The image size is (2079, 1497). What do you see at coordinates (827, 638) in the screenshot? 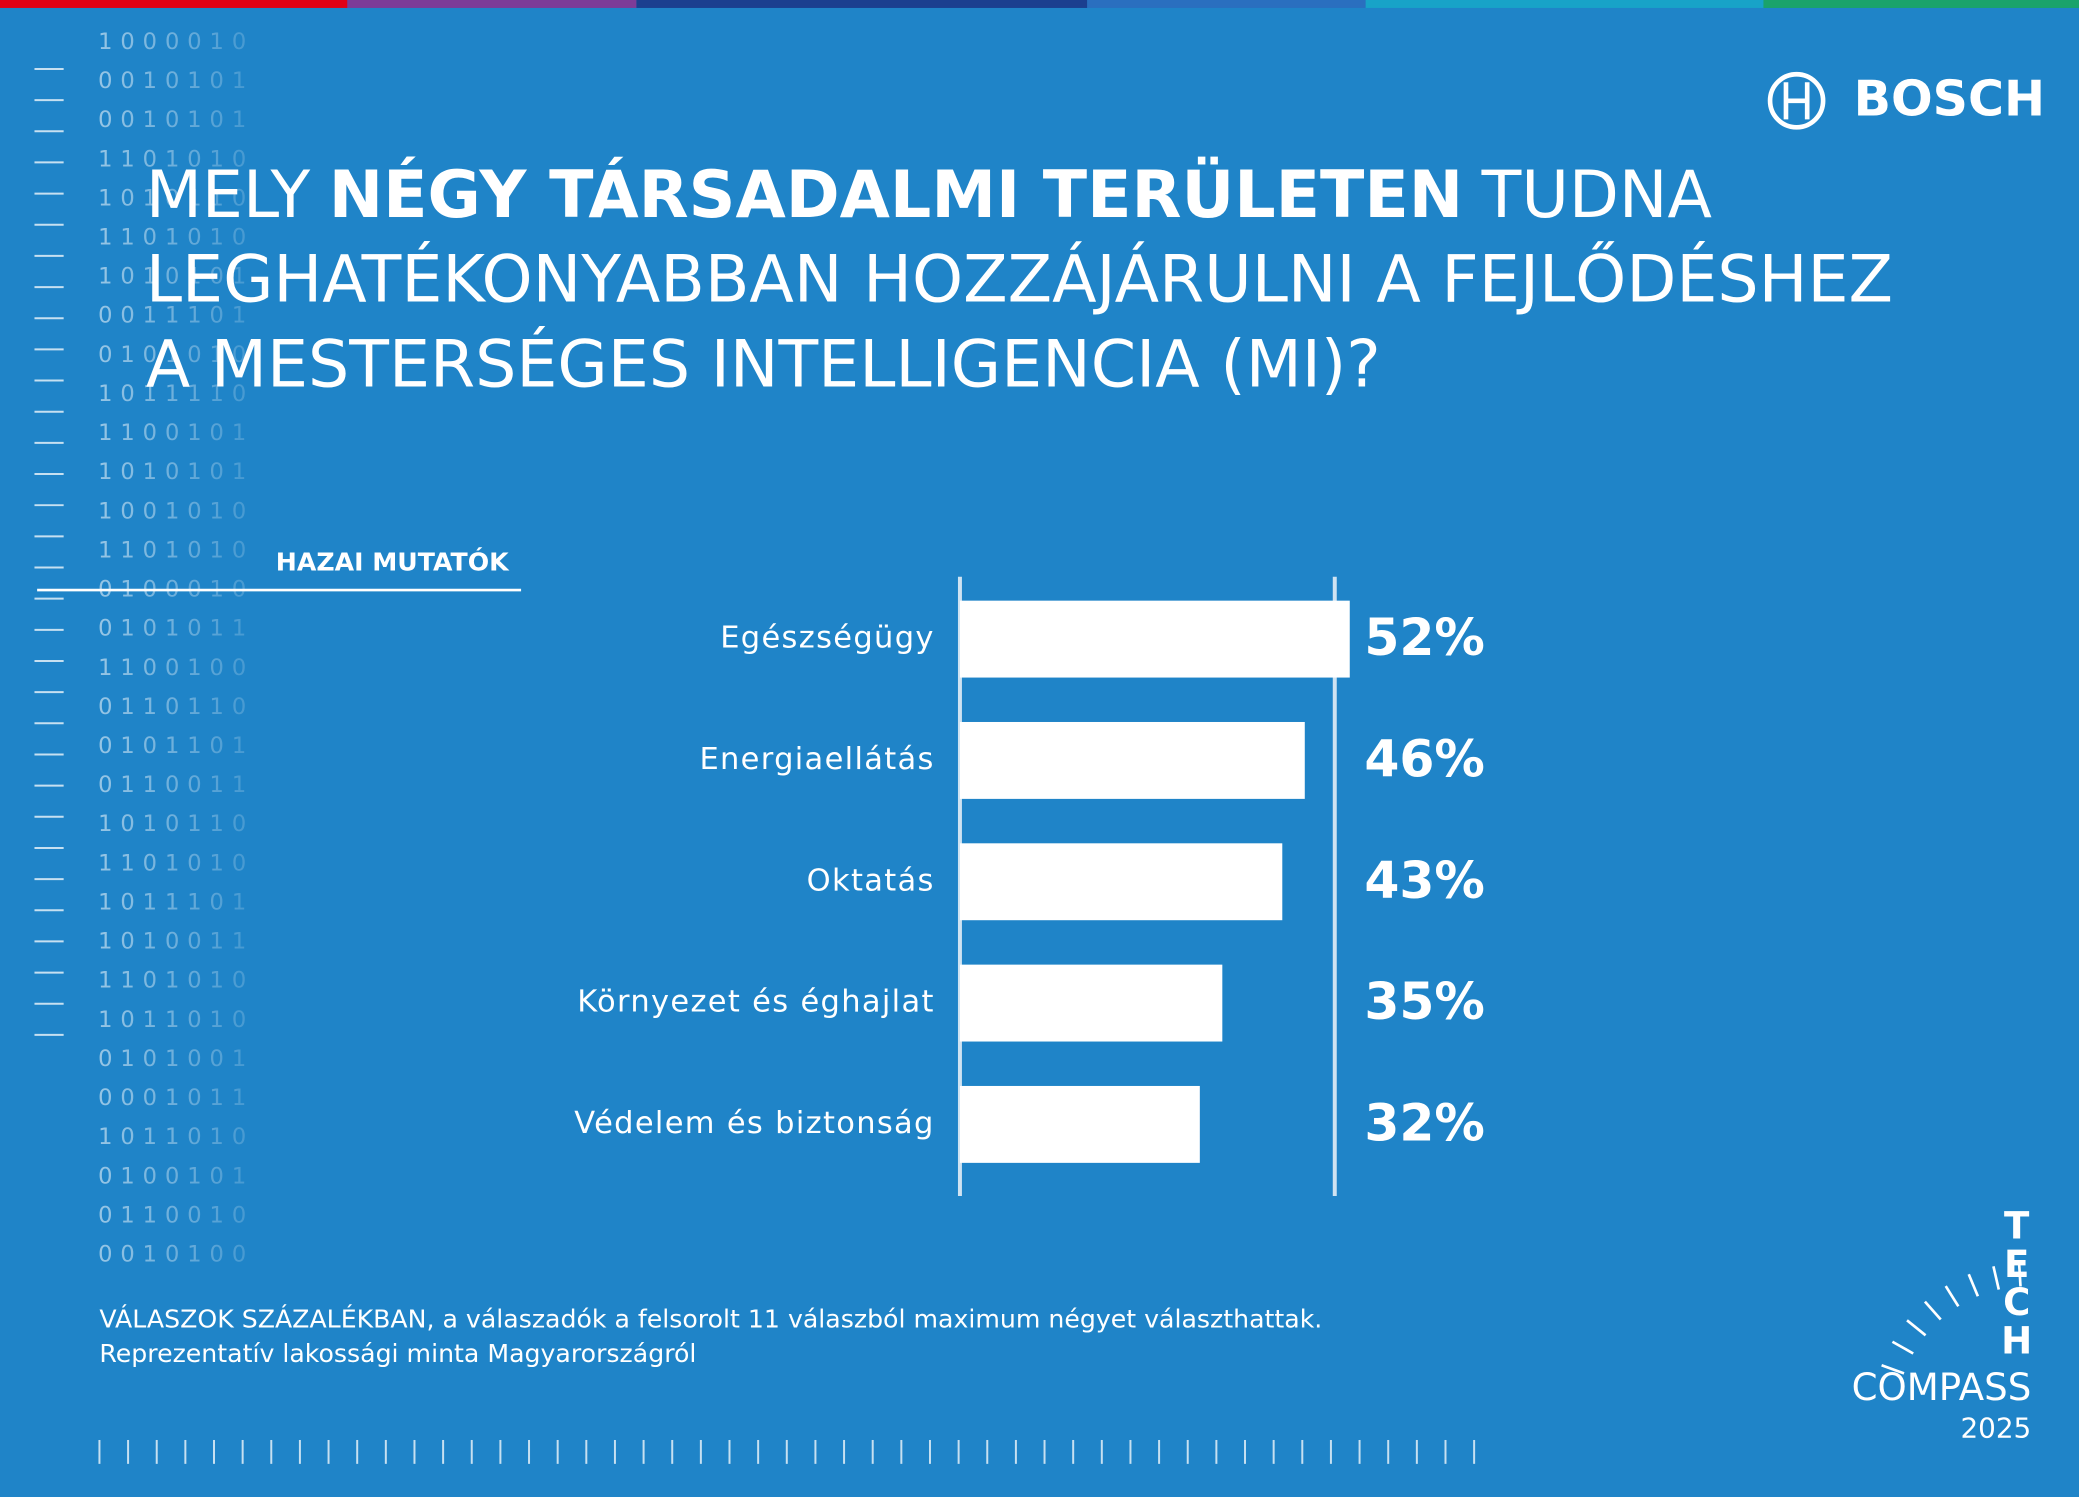
I see `category-label: Egészségügy` at bounding box center [827, 638].